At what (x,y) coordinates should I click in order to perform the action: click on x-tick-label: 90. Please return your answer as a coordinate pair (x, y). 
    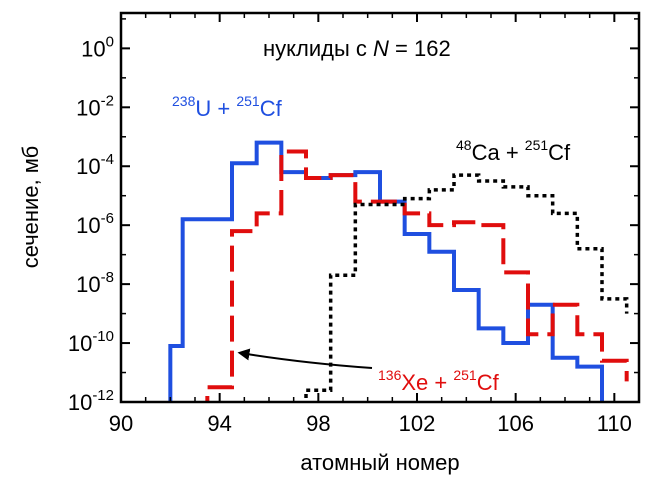
    Looking at the image, I should click on (121, 423).